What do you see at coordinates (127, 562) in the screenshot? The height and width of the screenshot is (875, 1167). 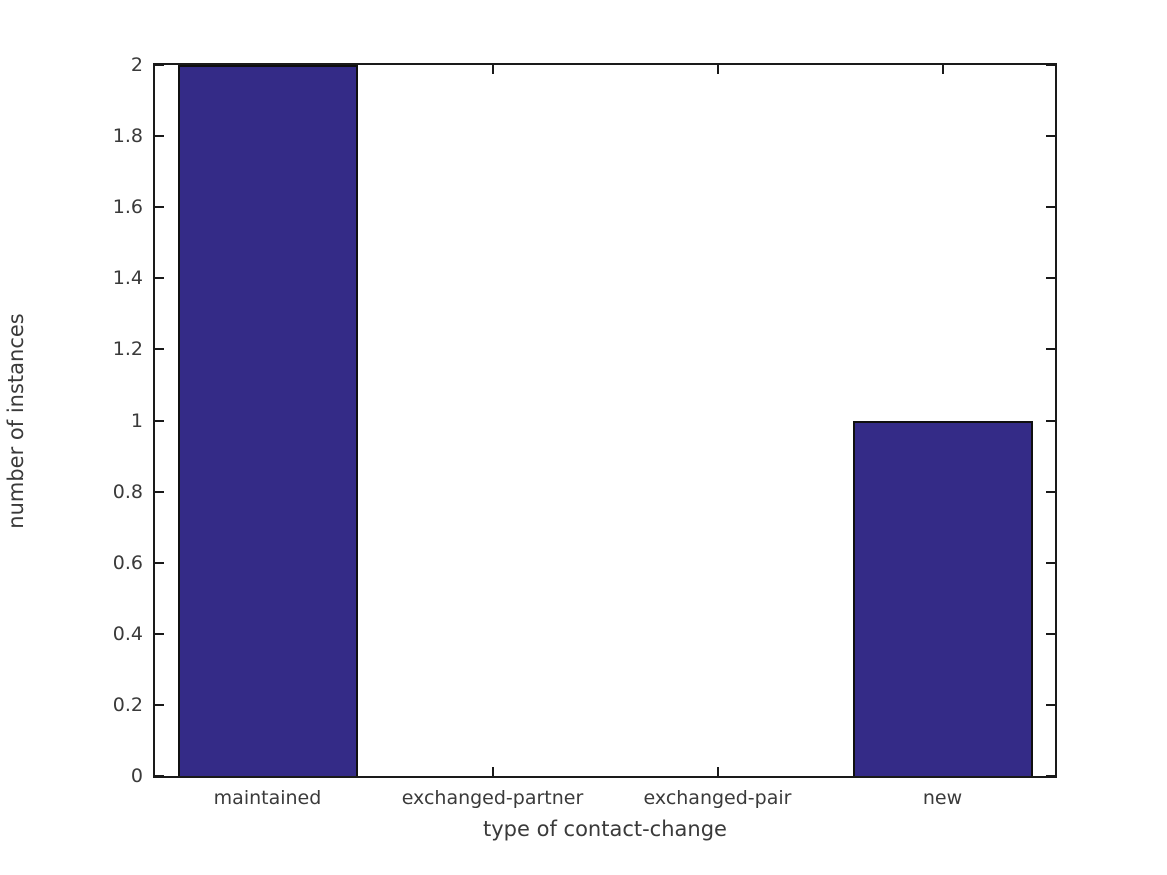 I see `y-tick-label: 0.6` at bounding box center [127, 562].